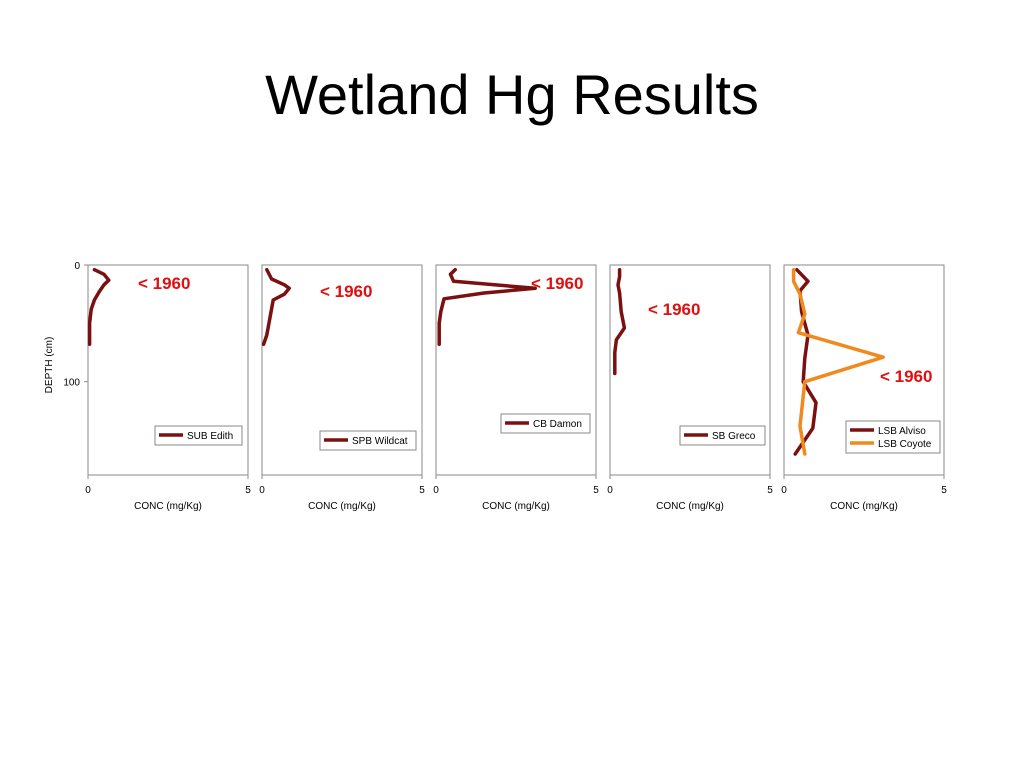 This screenshot has height=768, width=1024. Describe the element at coordinates (77, 266) in the screenshot. I see `y-tick-label: 0` at that location.